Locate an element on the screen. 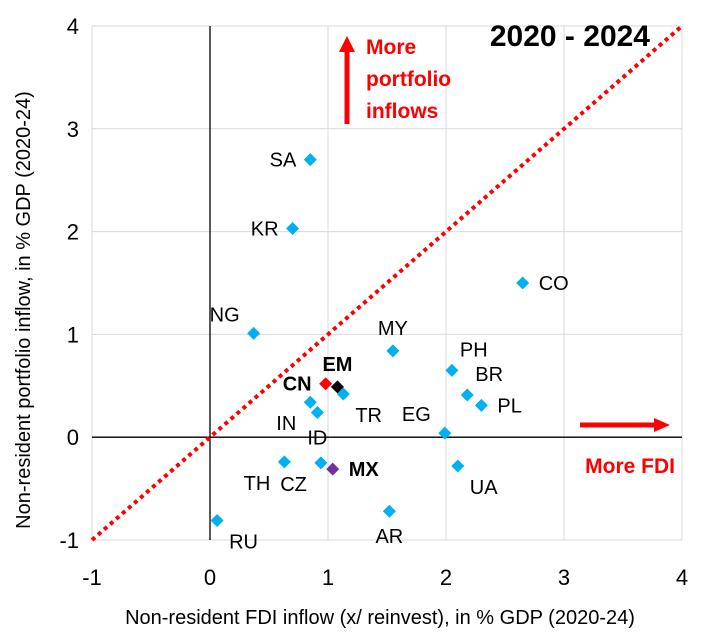  label-ru: RU is located at coordinates (243, 542).